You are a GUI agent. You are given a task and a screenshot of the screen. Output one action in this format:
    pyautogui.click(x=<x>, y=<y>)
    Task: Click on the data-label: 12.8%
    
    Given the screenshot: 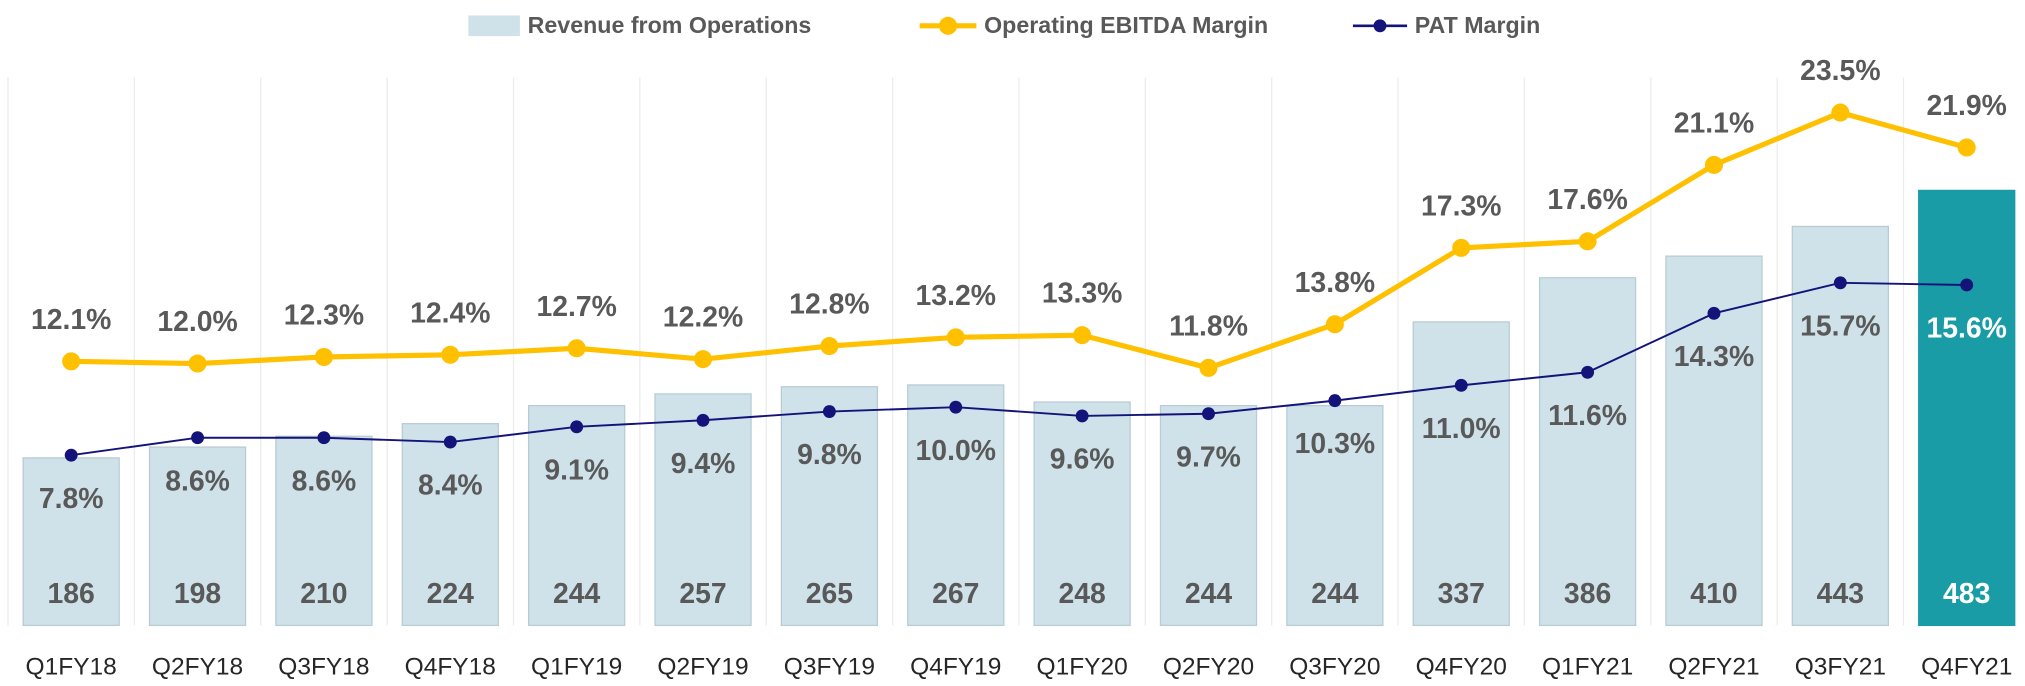 What is the action you would take?
    pyautogui.click(x=829, y=305)
    